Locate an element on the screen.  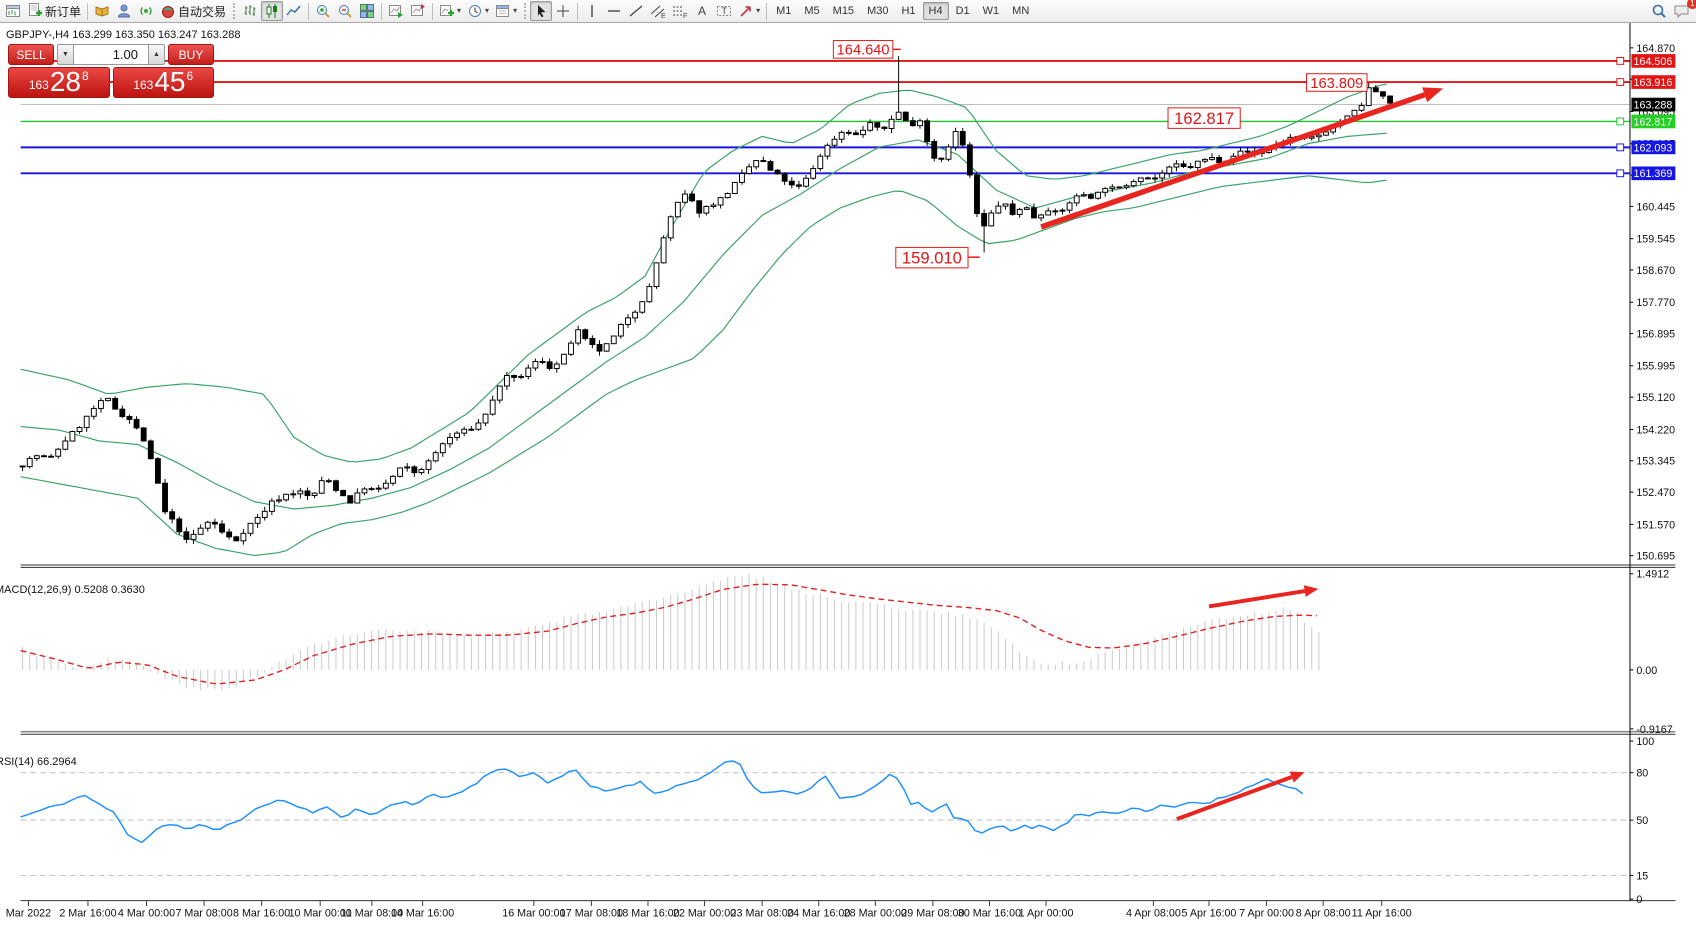
text-label-icon: T is located at coordinates (724, 11).